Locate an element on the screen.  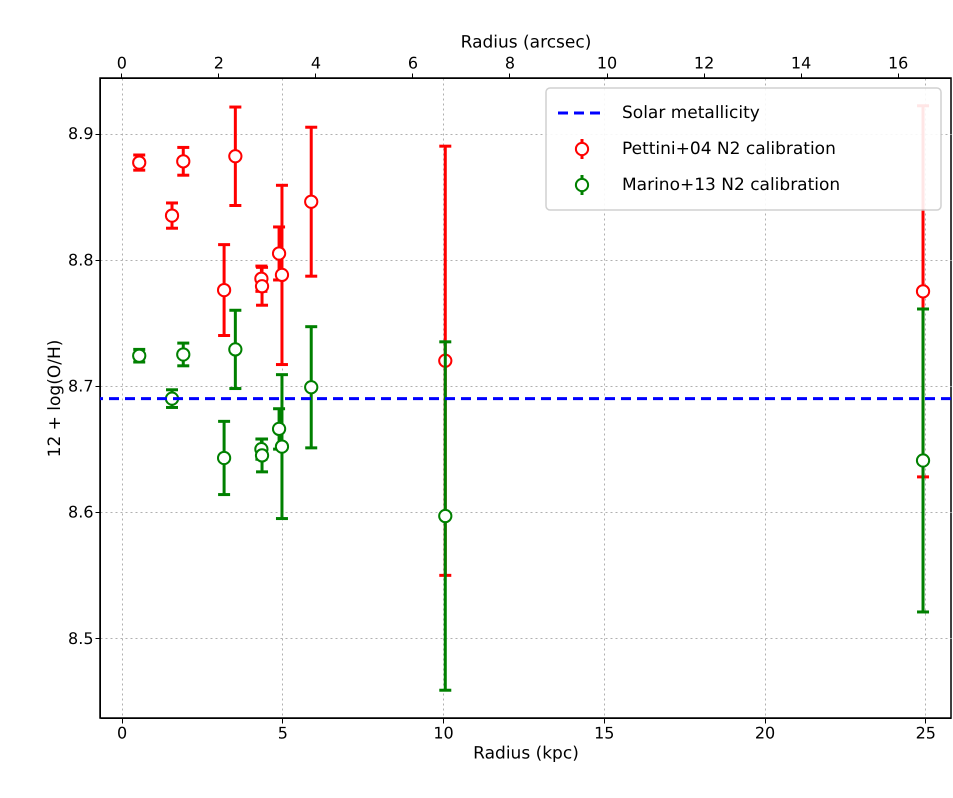
x2-tick-label: 8 is located at coordinates (510, 63).